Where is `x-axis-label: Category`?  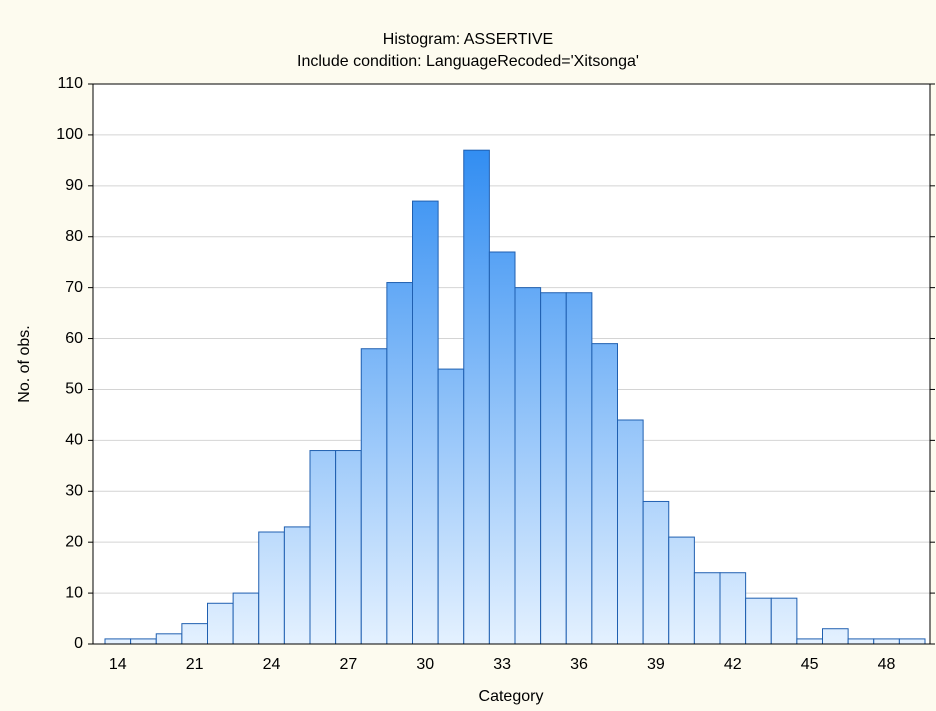
x-axis-label: Category is located at coordinates (511, 696).